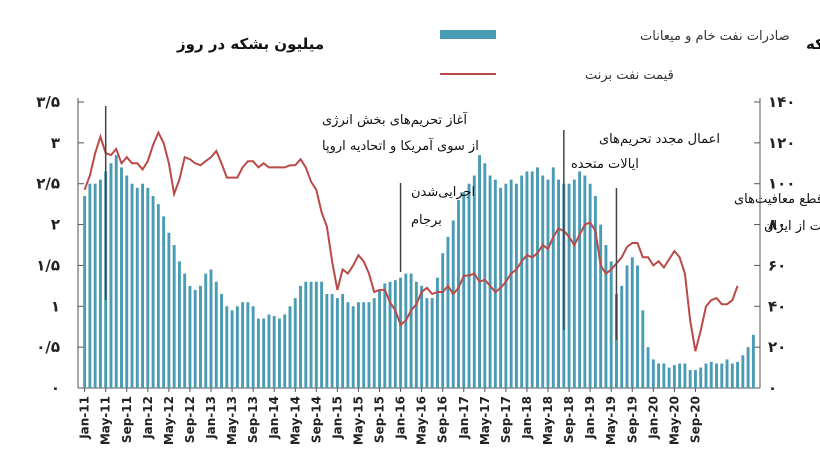 The height and width of the screenshot is (469, 820). Describe the element at coordinates (781, 184) in the screenshot. I see `right-tick-label: ۱۰۰` at that location.